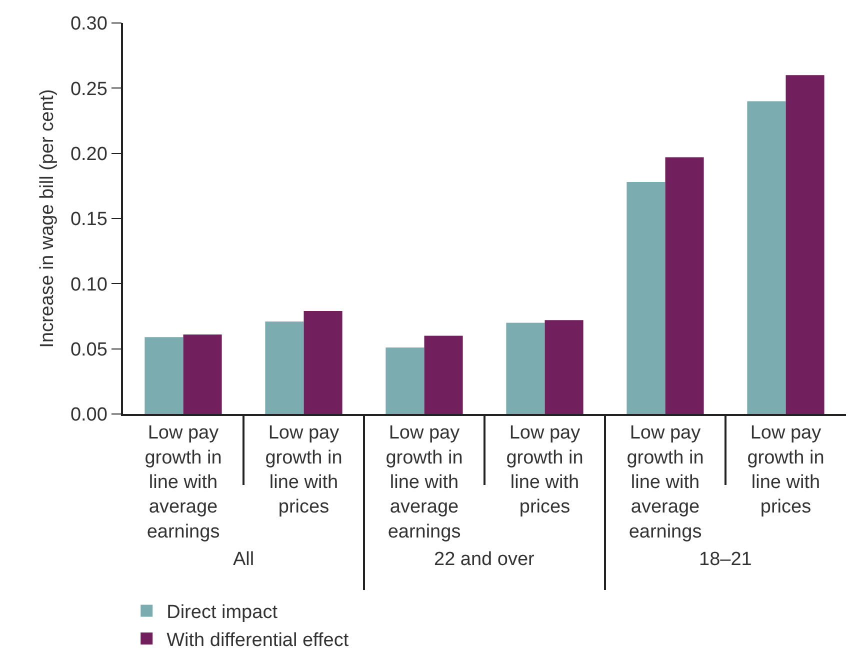 Image resolution: width=848 pixels, height=660 pixels. Describe the element at coordinates (89, 89) in the screenshot. I see `y-tick-label: 0.25` at that location.